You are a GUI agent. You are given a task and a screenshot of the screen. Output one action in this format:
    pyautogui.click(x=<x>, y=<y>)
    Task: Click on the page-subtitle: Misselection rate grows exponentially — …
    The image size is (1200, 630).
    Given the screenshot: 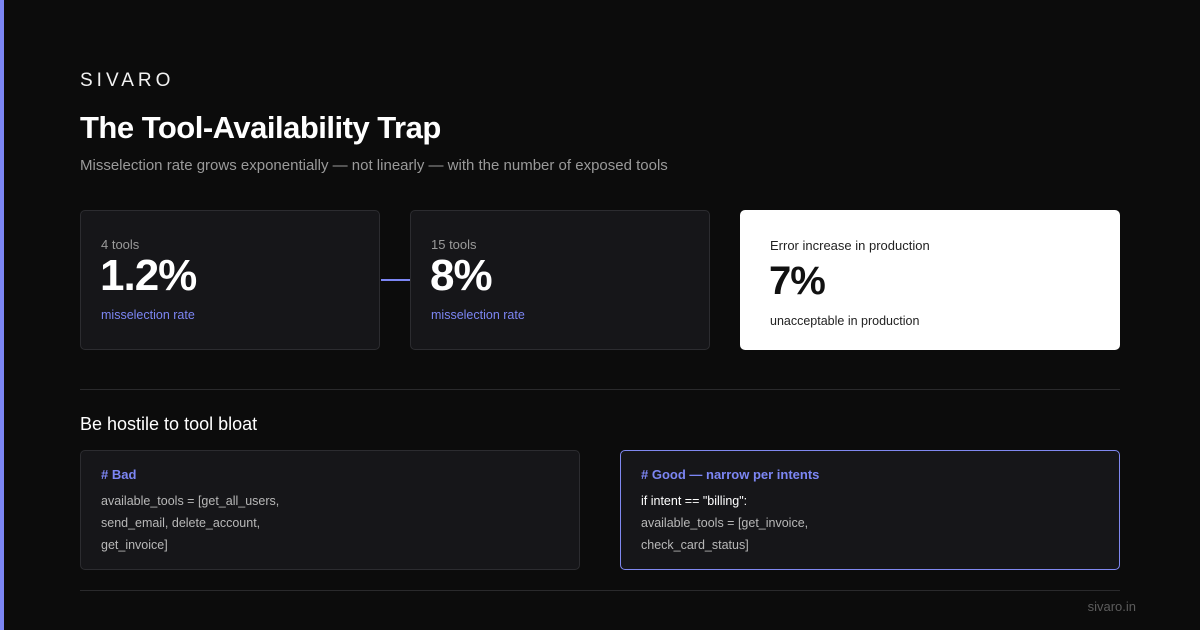 What is the action you would take?
    pyautogui.click(x=374, y=165)
    